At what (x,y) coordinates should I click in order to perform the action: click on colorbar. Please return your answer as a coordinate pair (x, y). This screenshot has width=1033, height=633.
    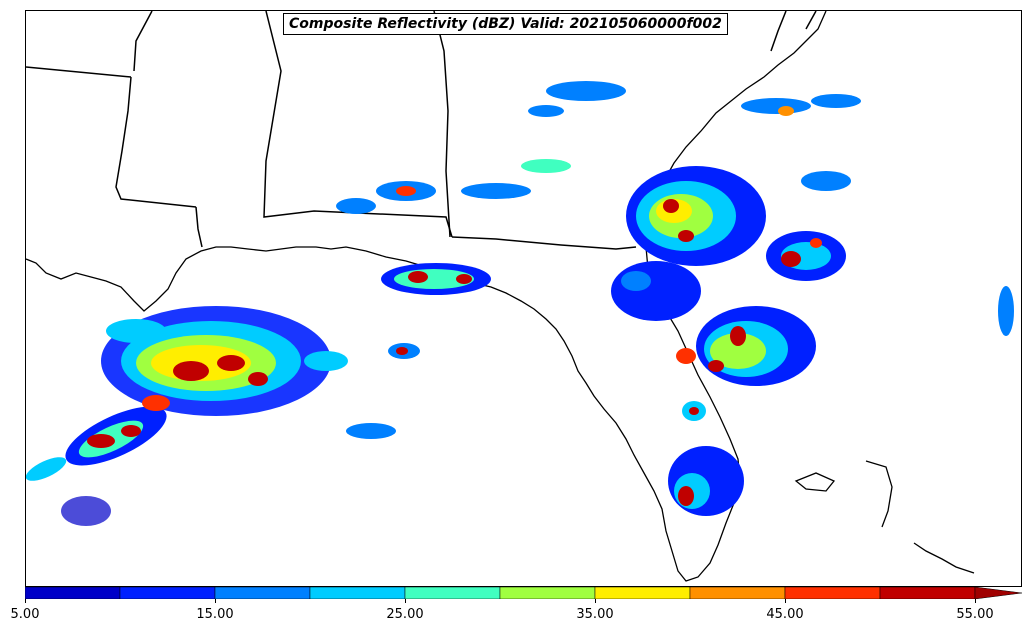
    Looking at the image, I should click on (524, 593).